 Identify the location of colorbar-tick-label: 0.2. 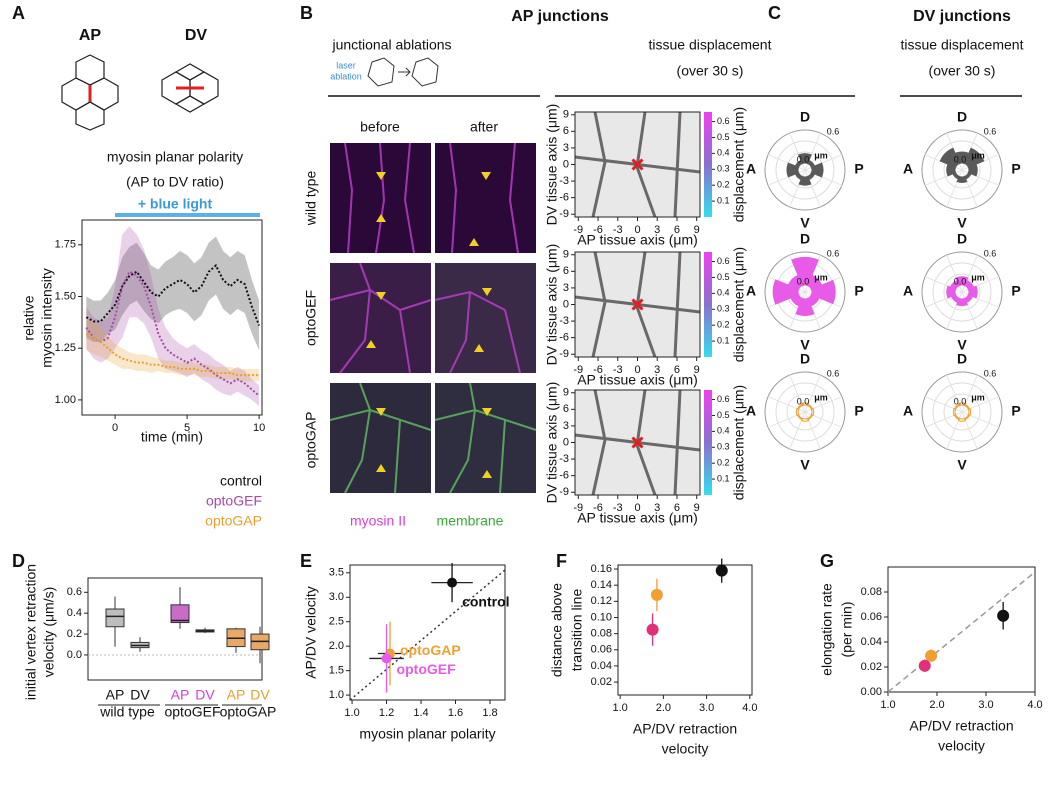
(723, 463).